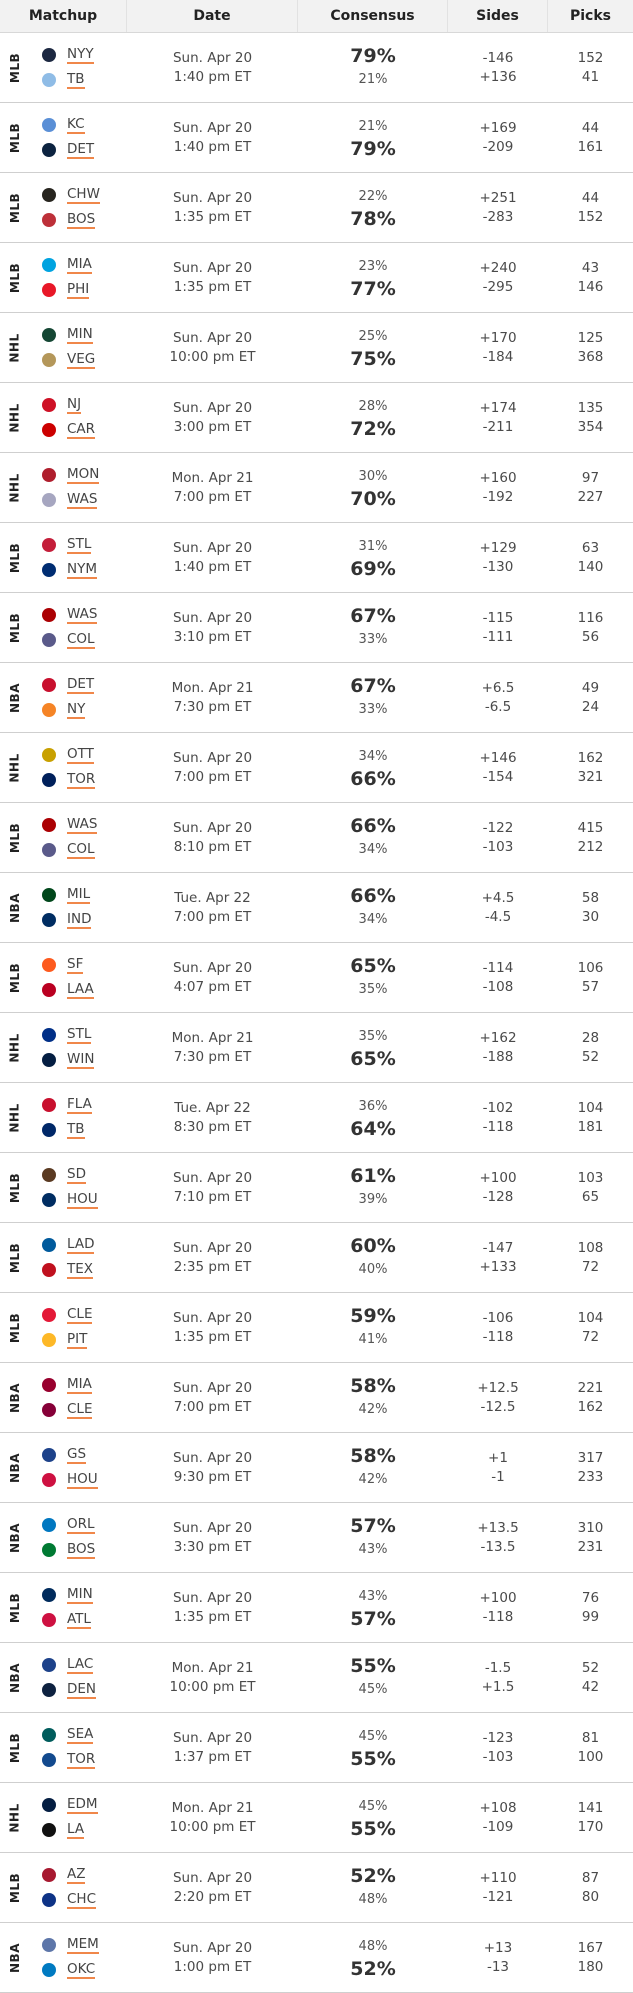 The width and height of the screenshot is (633, 1993). What do you see at coordinates (590, 16) in the screenshot?
I see `header-picks: Picks` at bounding box center [590, 16].